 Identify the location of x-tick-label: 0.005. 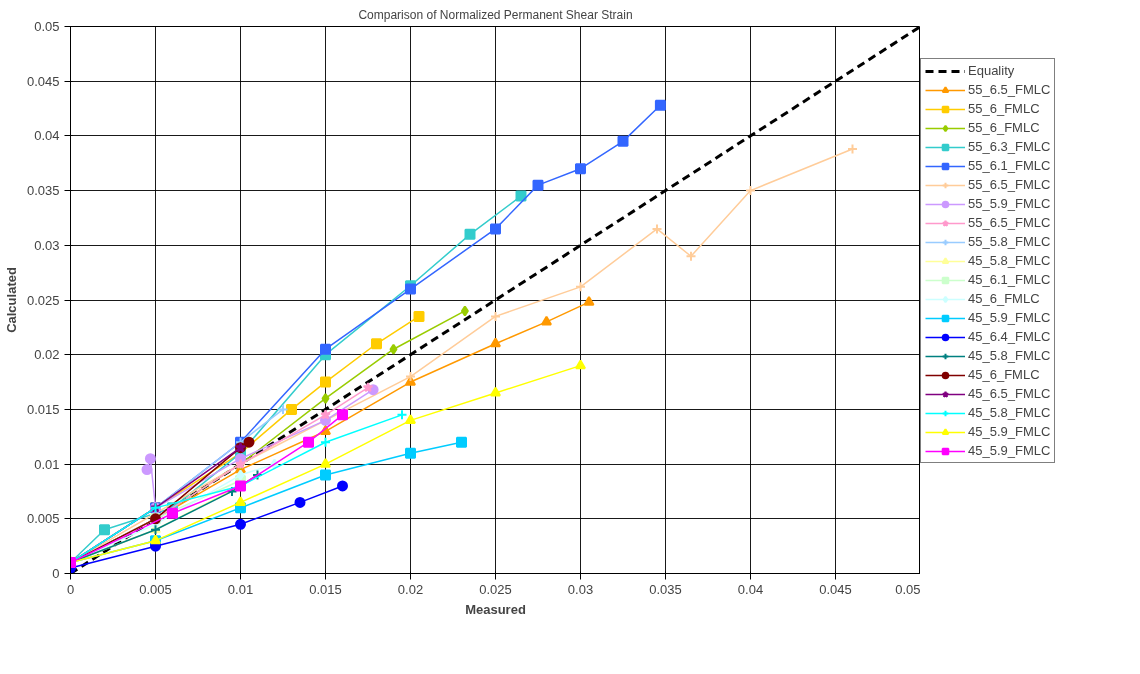
(155, 589).